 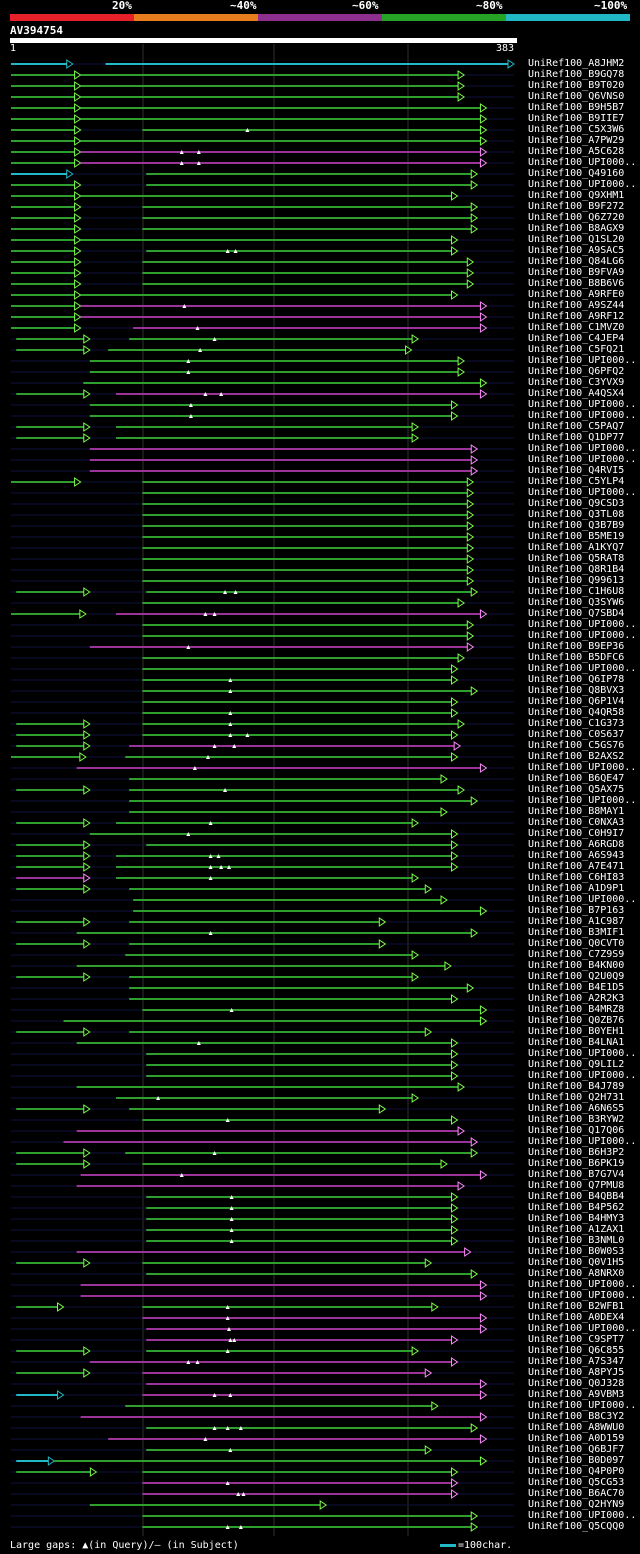 What do you see at coordinates (576, 822) in the screenshot?
I see `hit-label: UniRef100_C0NXA3` at bounding box center [576, 822].